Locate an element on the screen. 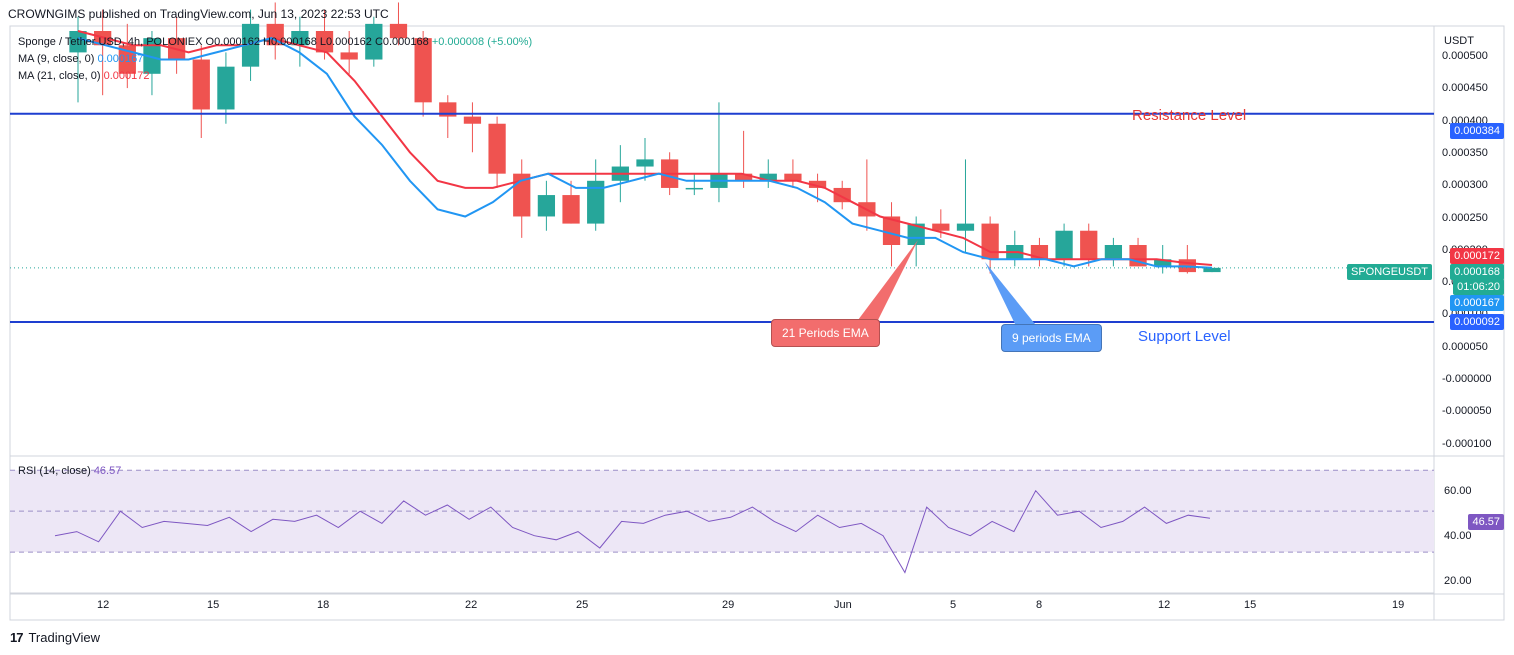  ma9-legend: MA (9, close, 0) 0.000167 is located at coordinates (80, 59).